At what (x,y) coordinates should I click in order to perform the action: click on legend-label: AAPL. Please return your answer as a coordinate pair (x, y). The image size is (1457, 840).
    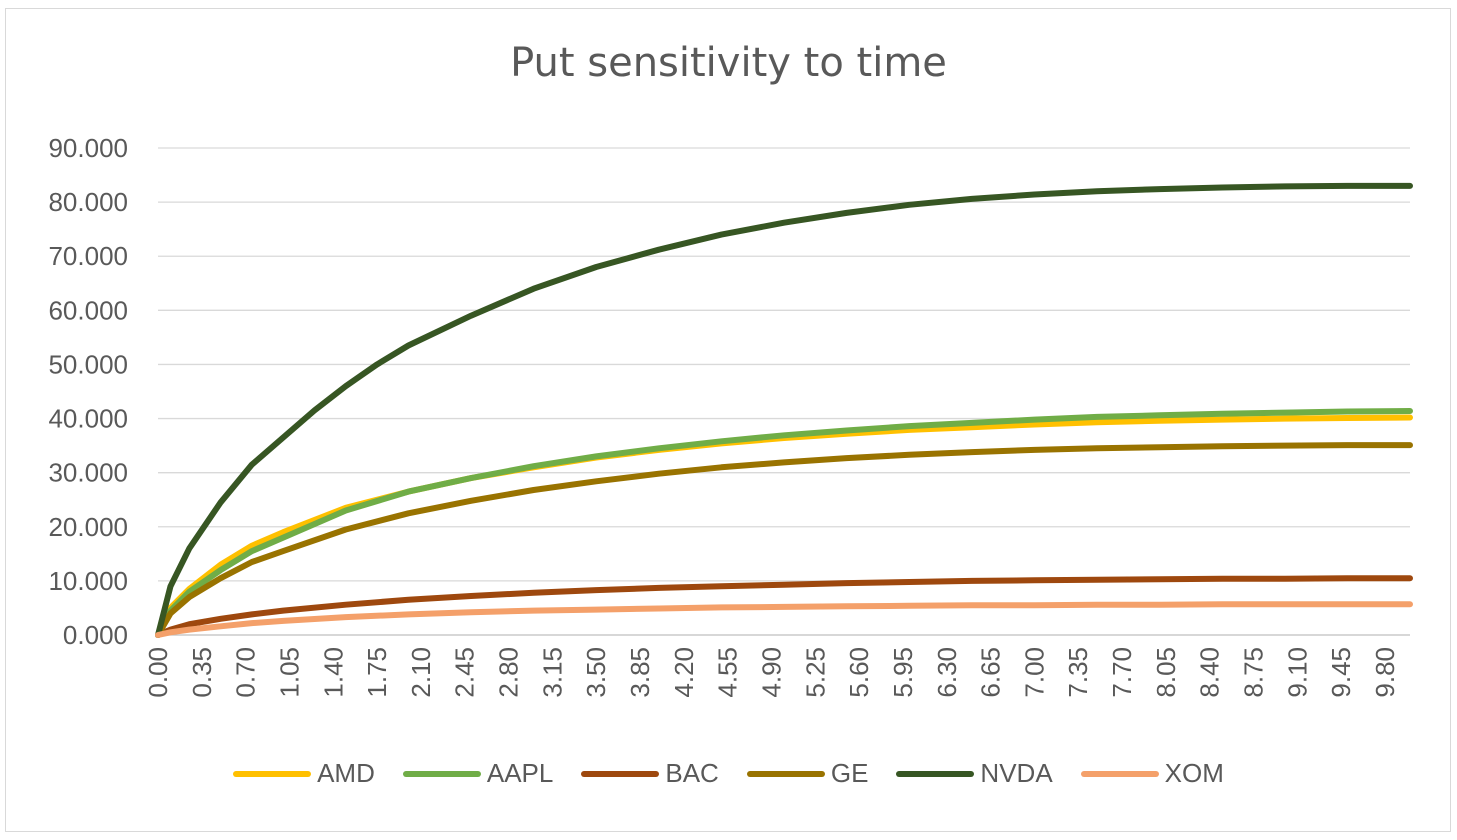
    Looking at the image, I should click on (520, 773).